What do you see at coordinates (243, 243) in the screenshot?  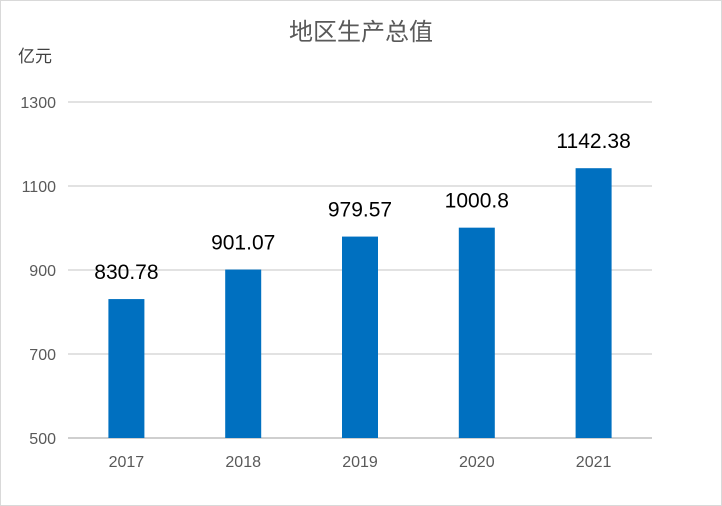 I see `data-label-2018: 901.07` at bounding box center [243, 243].